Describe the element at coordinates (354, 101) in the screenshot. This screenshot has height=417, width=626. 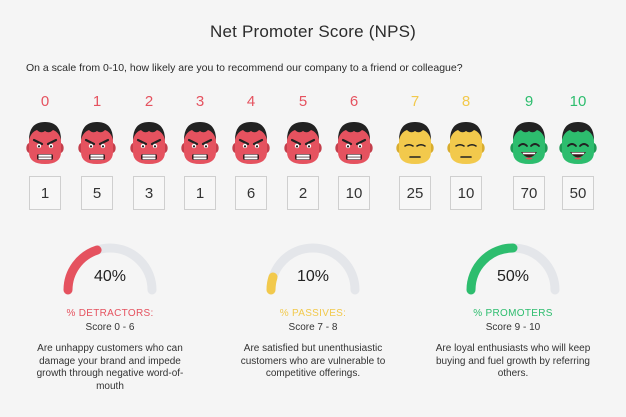
I see `score-label: 6` at that location.